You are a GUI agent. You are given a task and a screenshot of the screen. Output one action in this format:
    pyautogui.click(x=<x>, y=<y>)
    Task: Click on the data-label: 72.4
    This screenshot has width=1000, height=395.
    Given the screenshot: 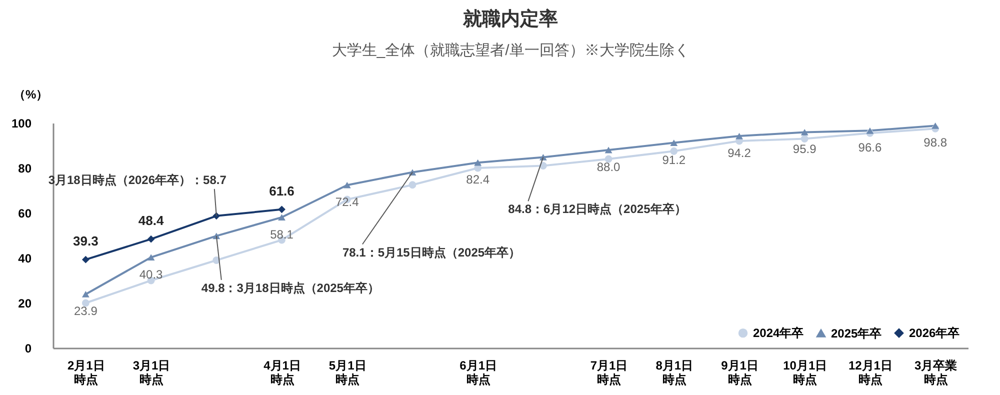 What is the action you would take?
    pyautogui.click(x=347, y=202)
    